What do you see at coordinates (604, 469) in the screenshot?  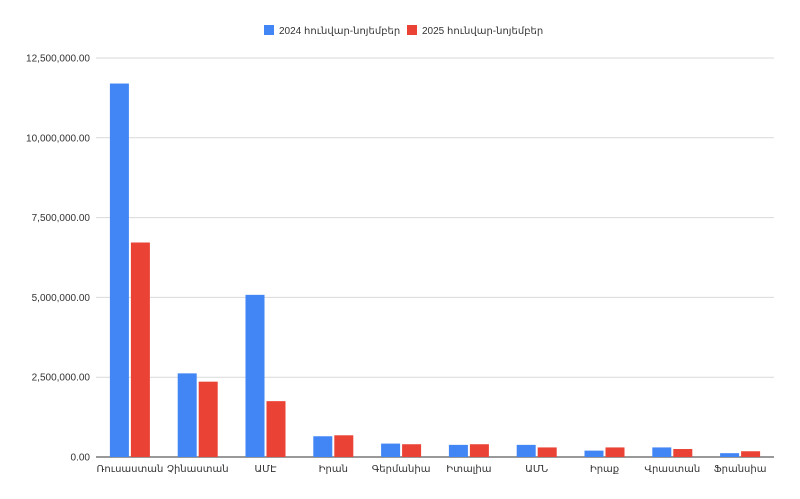 I see `x-category-label: Իրաք` at bounding box center [604, 469].